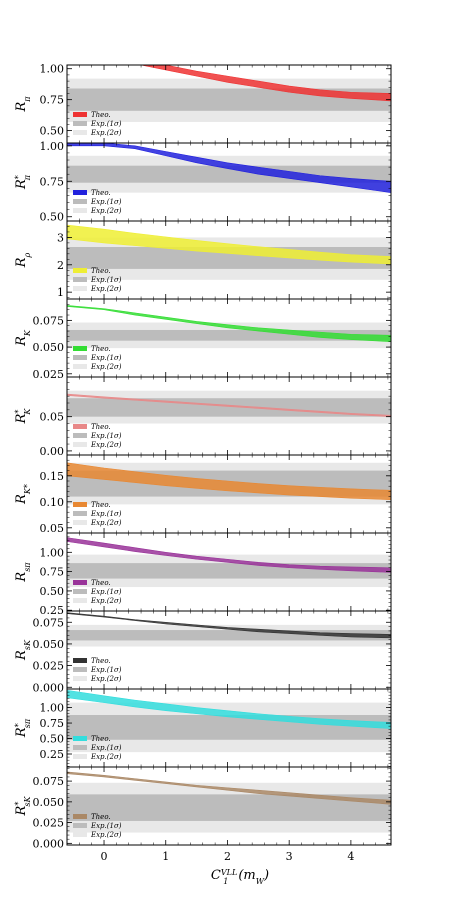 This screenshot has height=913, width=457. I want to click on y-axis-label: Rsπ, so click(23, 572).